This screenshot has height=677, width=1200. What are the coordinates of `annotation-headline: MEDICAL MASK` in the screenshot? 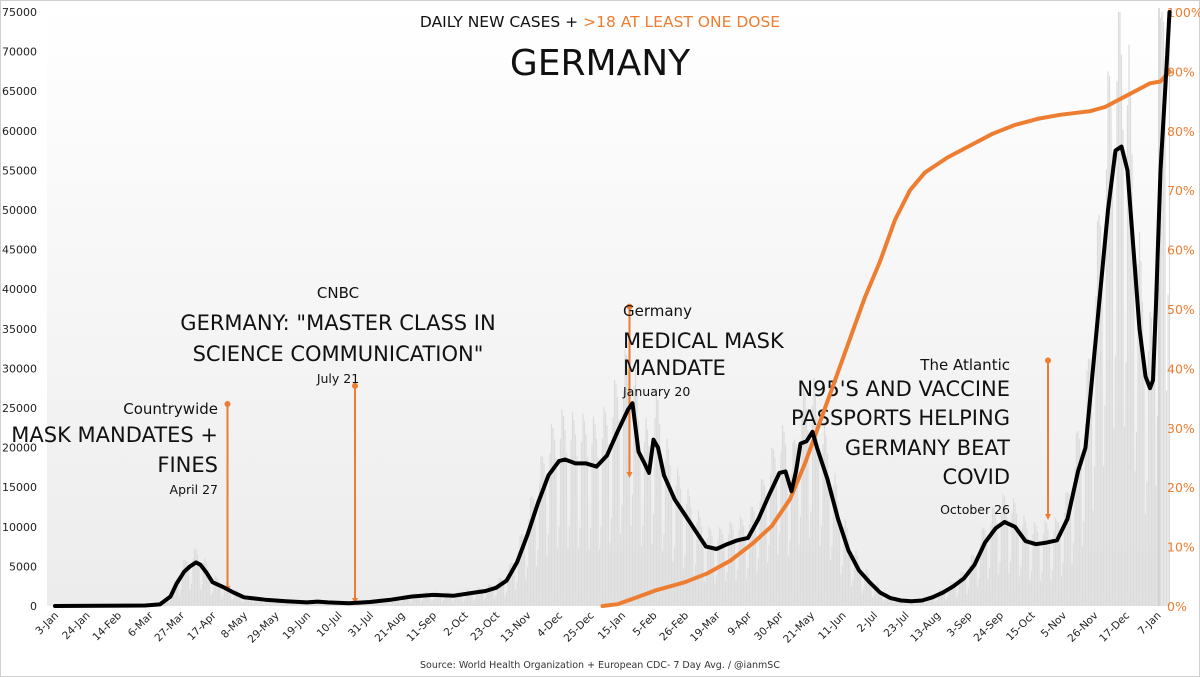 It's located at (704, 341).